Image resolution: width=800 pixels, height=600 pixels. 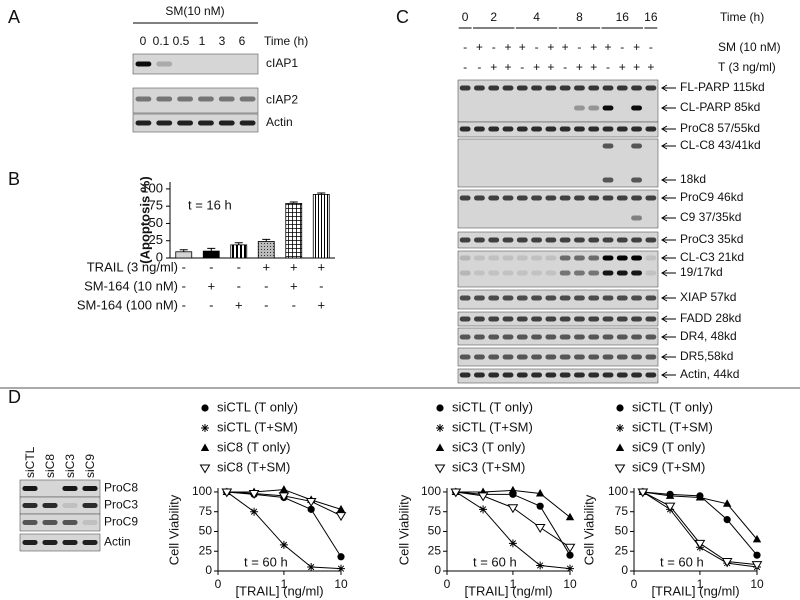 What do you see at coordinates (720, 128) in the screenshot?
I see `band-label: ProC8 57/55kd` at bounding box center [720, 128].